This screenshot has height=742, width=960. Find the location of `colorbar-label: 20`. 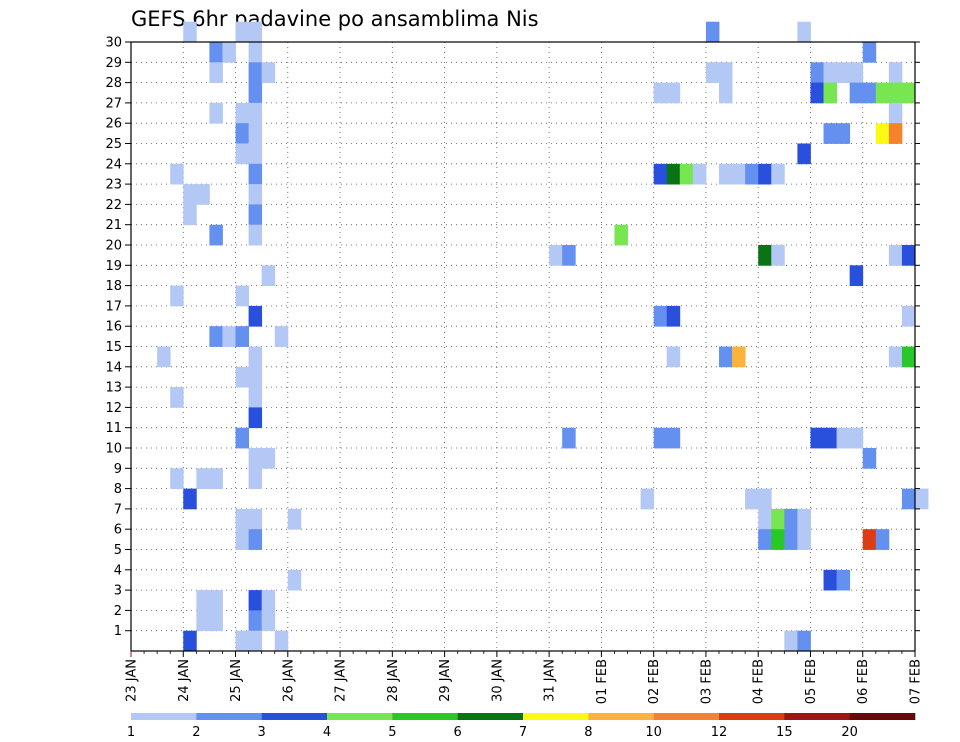

colorbar-label: 20 is located at coordinates (849, 732).